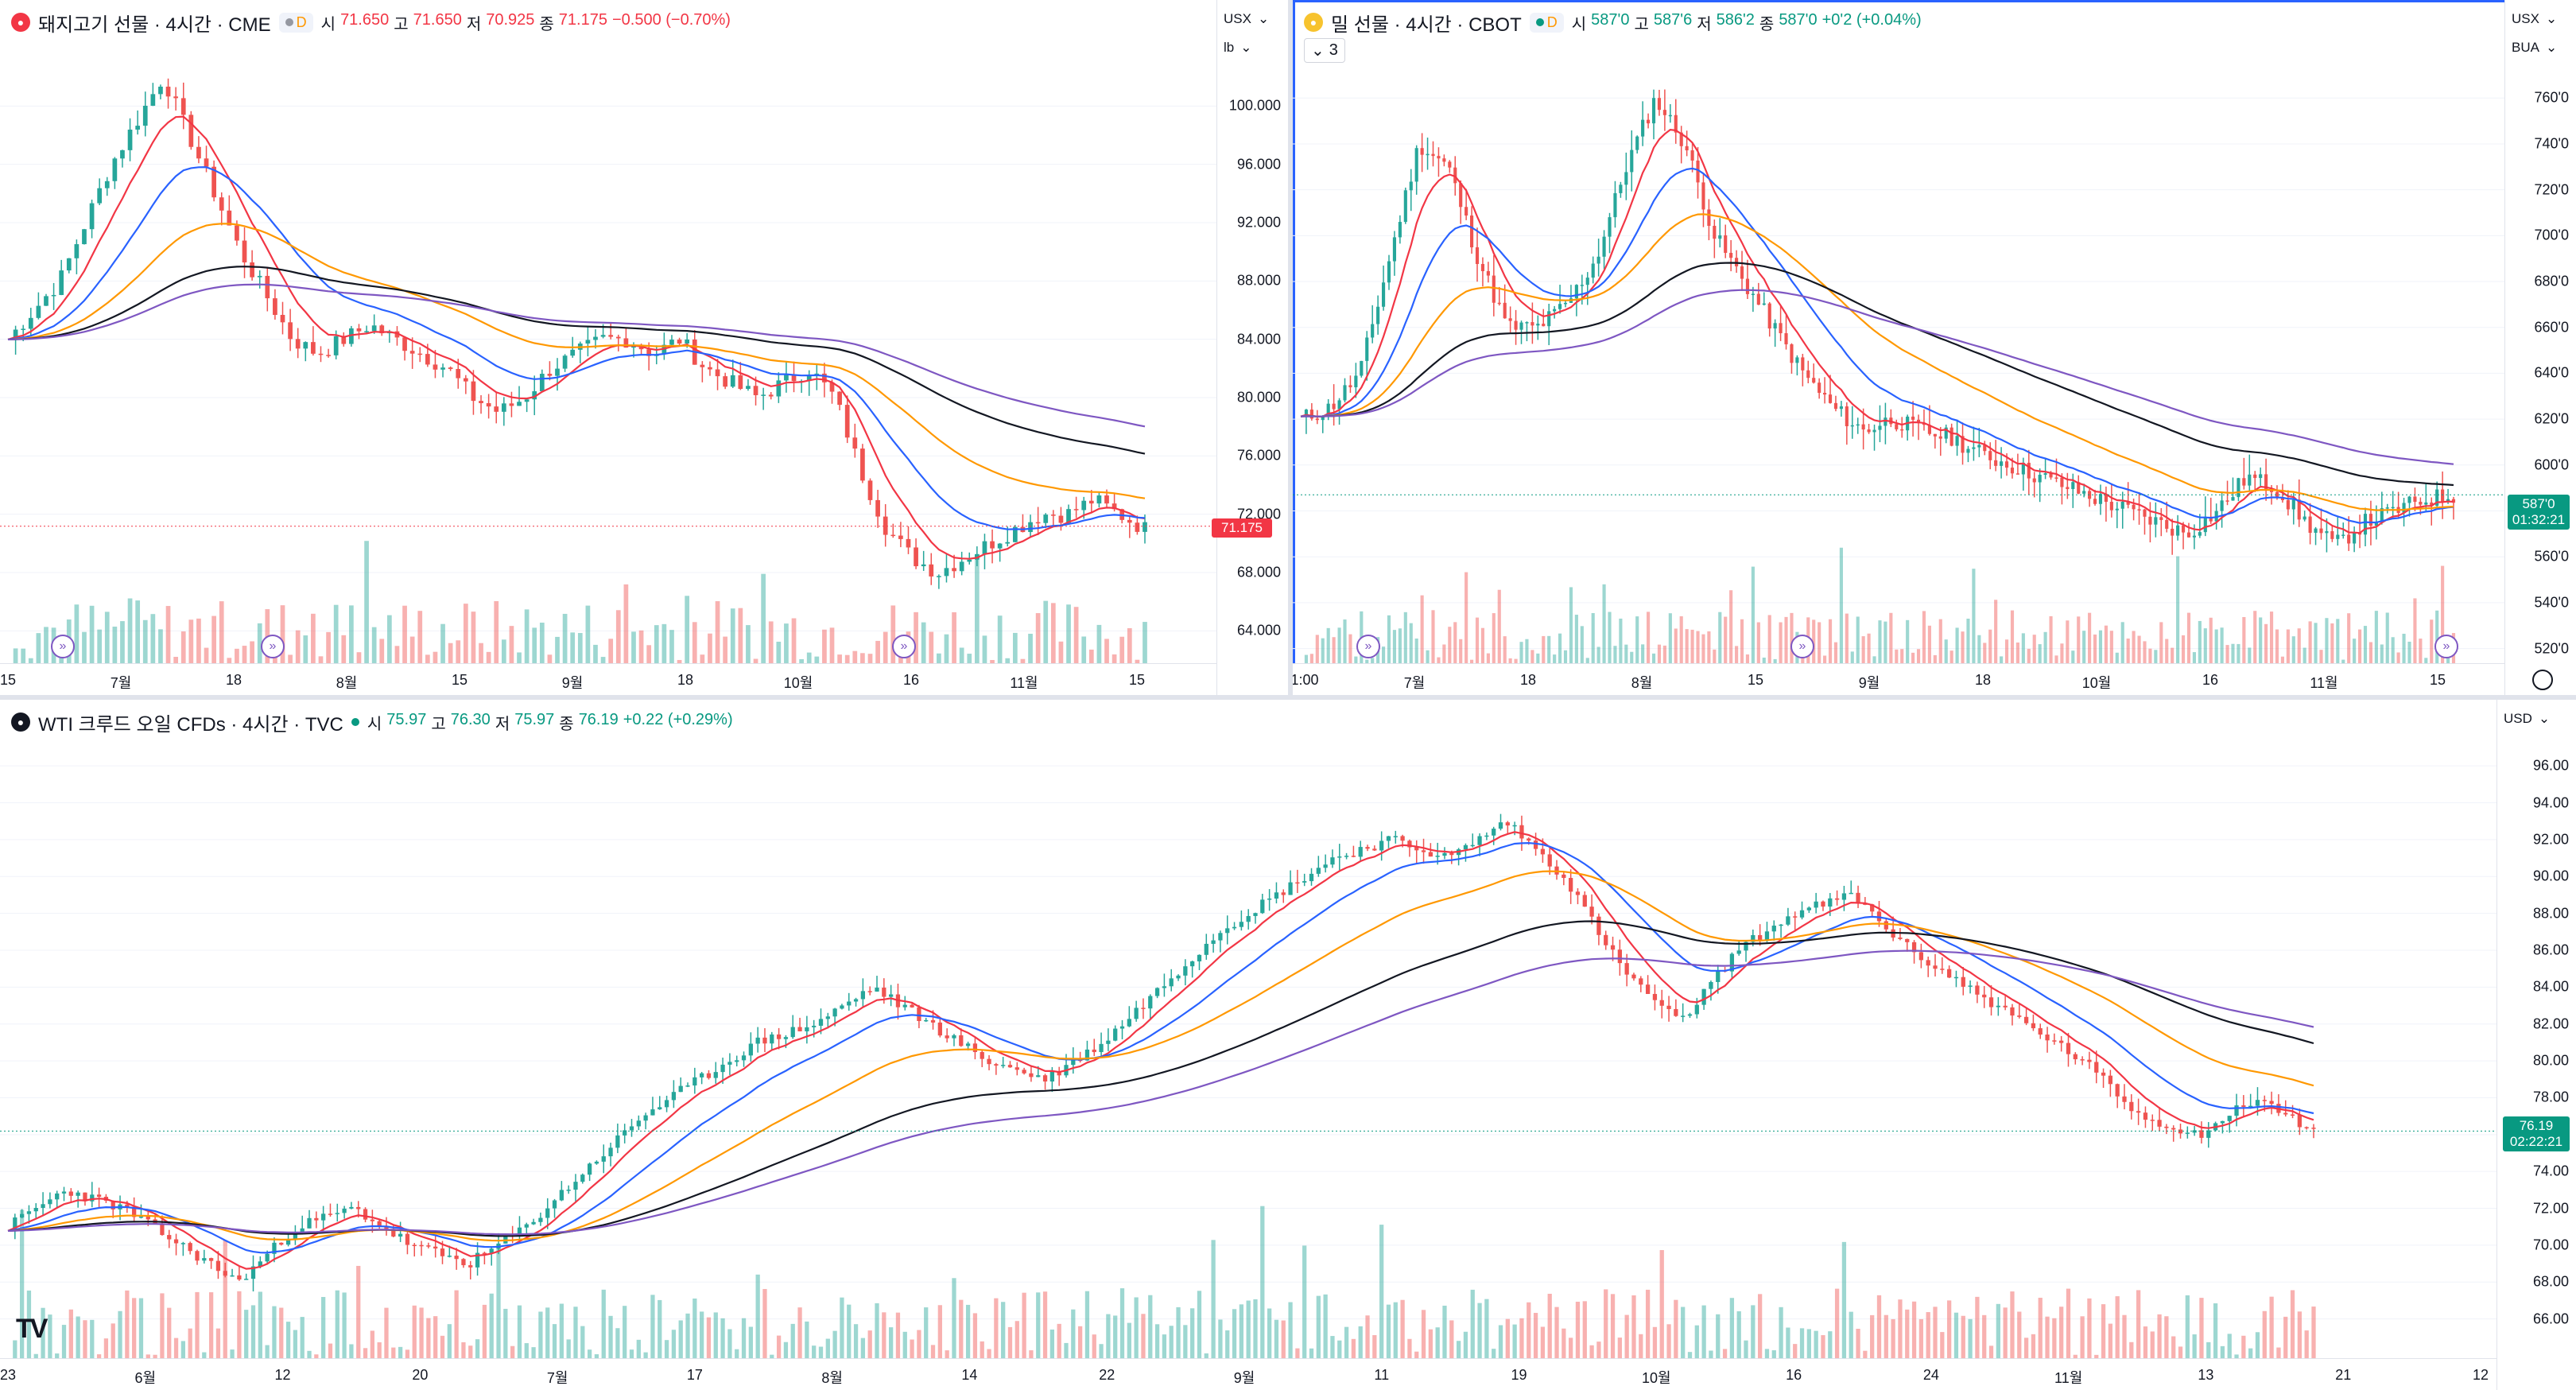 Image resolution: width=2576 pixels, height=1390 pixels. I want to click on tradingview-logo-icon: TV, so click(32, 1329).